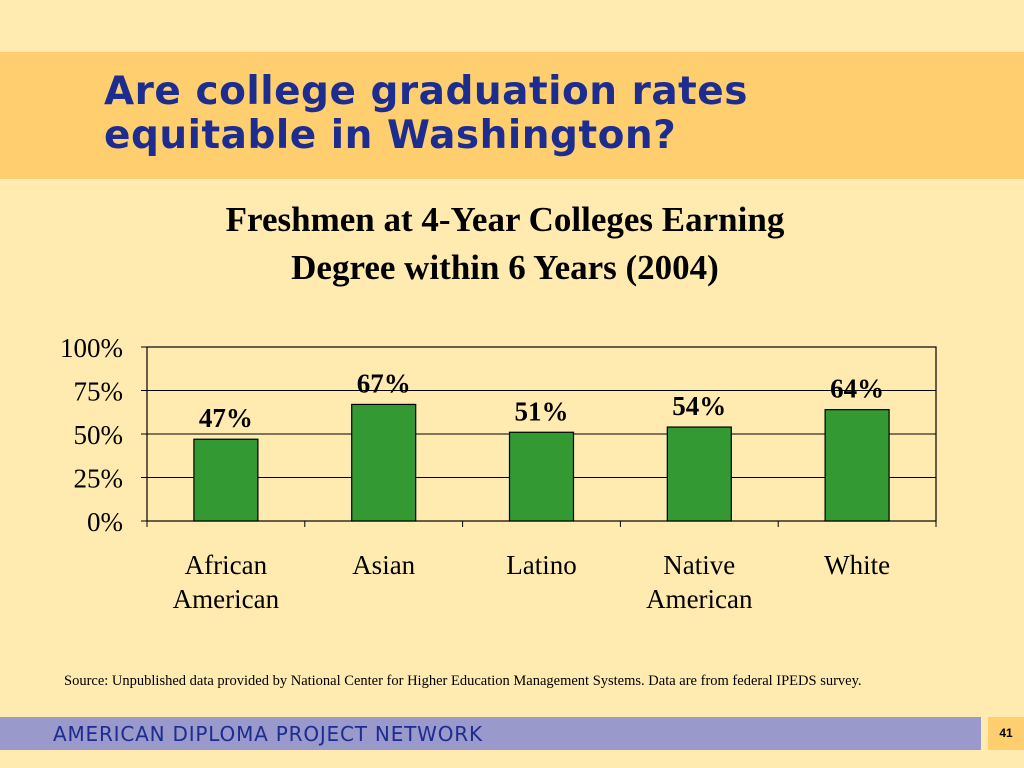 Image resolution: width=1024 pixels, height=768 pixels. What do you see at coordinates (226, 565) in the screenshot?
I see `x-tick-label-0-0: African` at bounding box center [226, 565].